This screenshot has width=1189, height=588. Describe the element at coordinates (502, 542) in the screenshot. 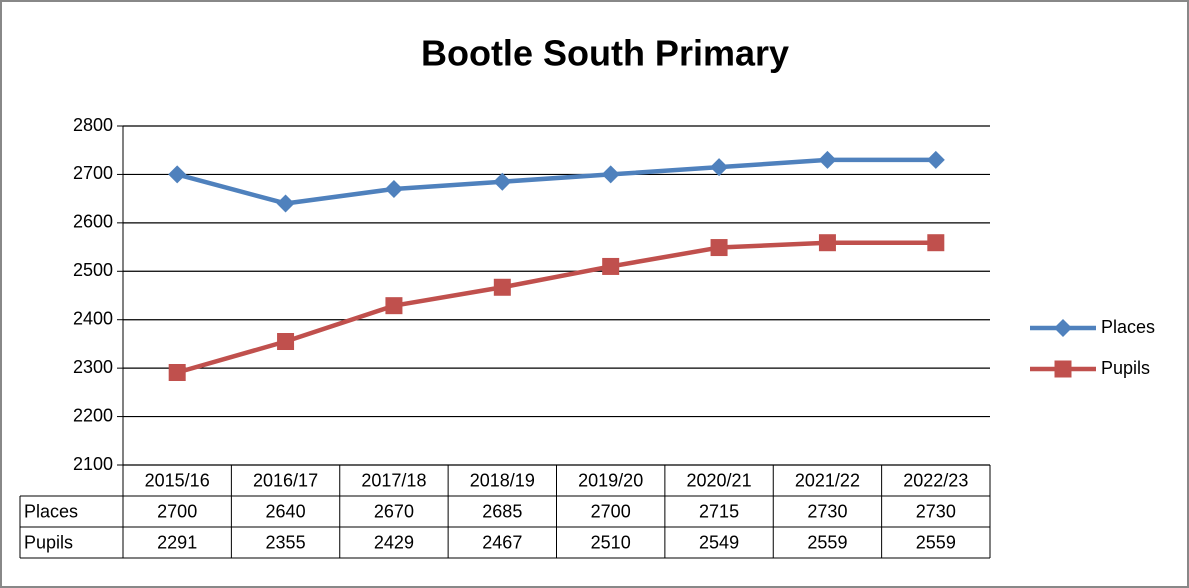

I see `table-cell: 2467` at that location.